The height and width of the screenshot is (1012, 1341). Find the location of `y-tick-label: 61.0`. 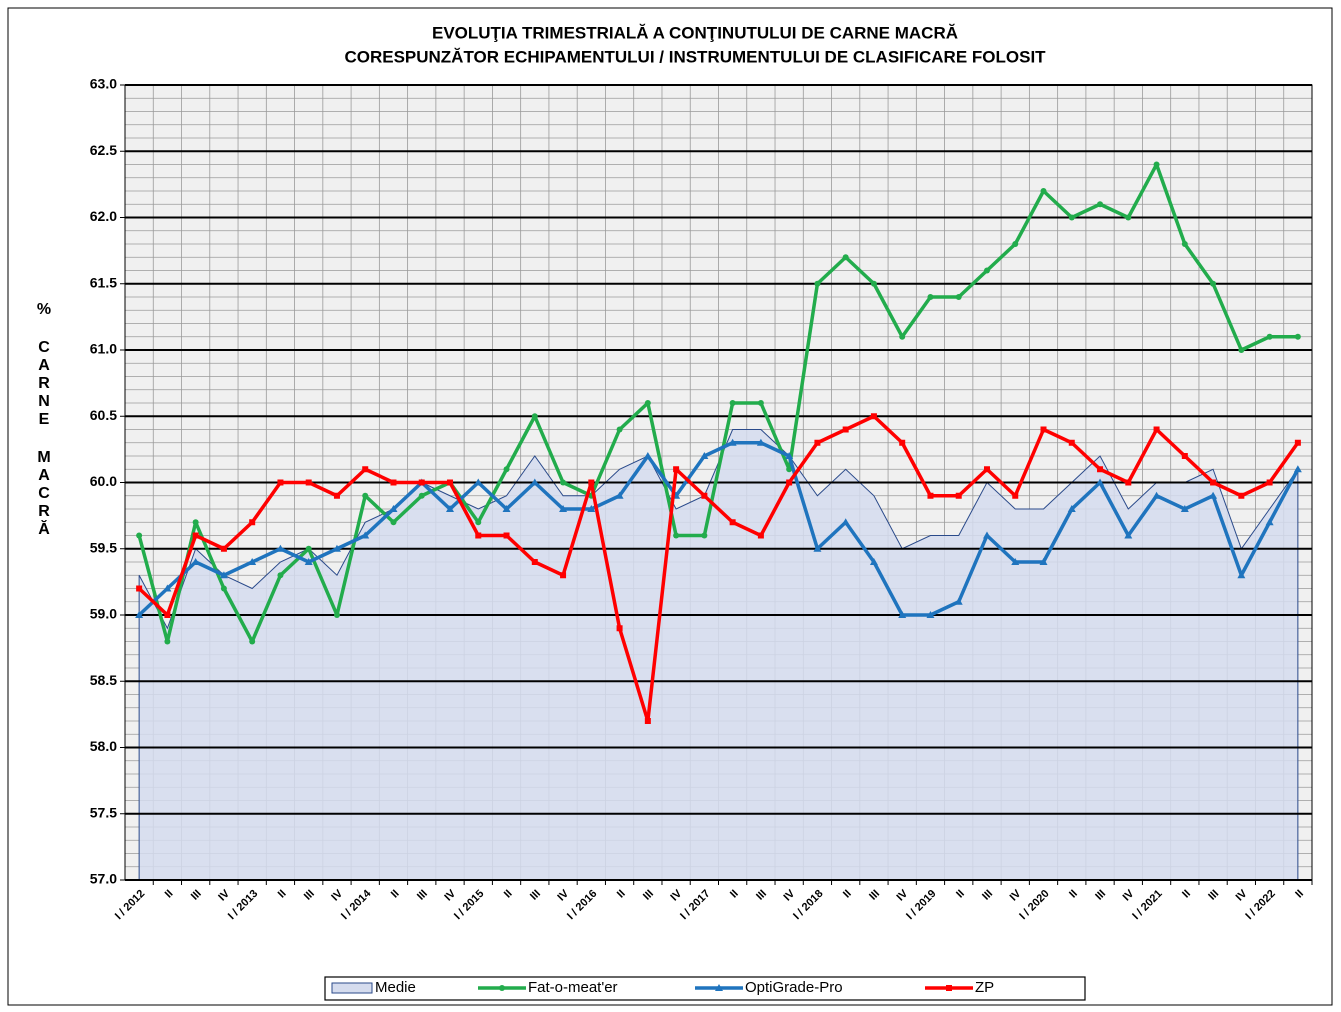

y-tick-label: 61.0 is located at coordinates (103, 349).